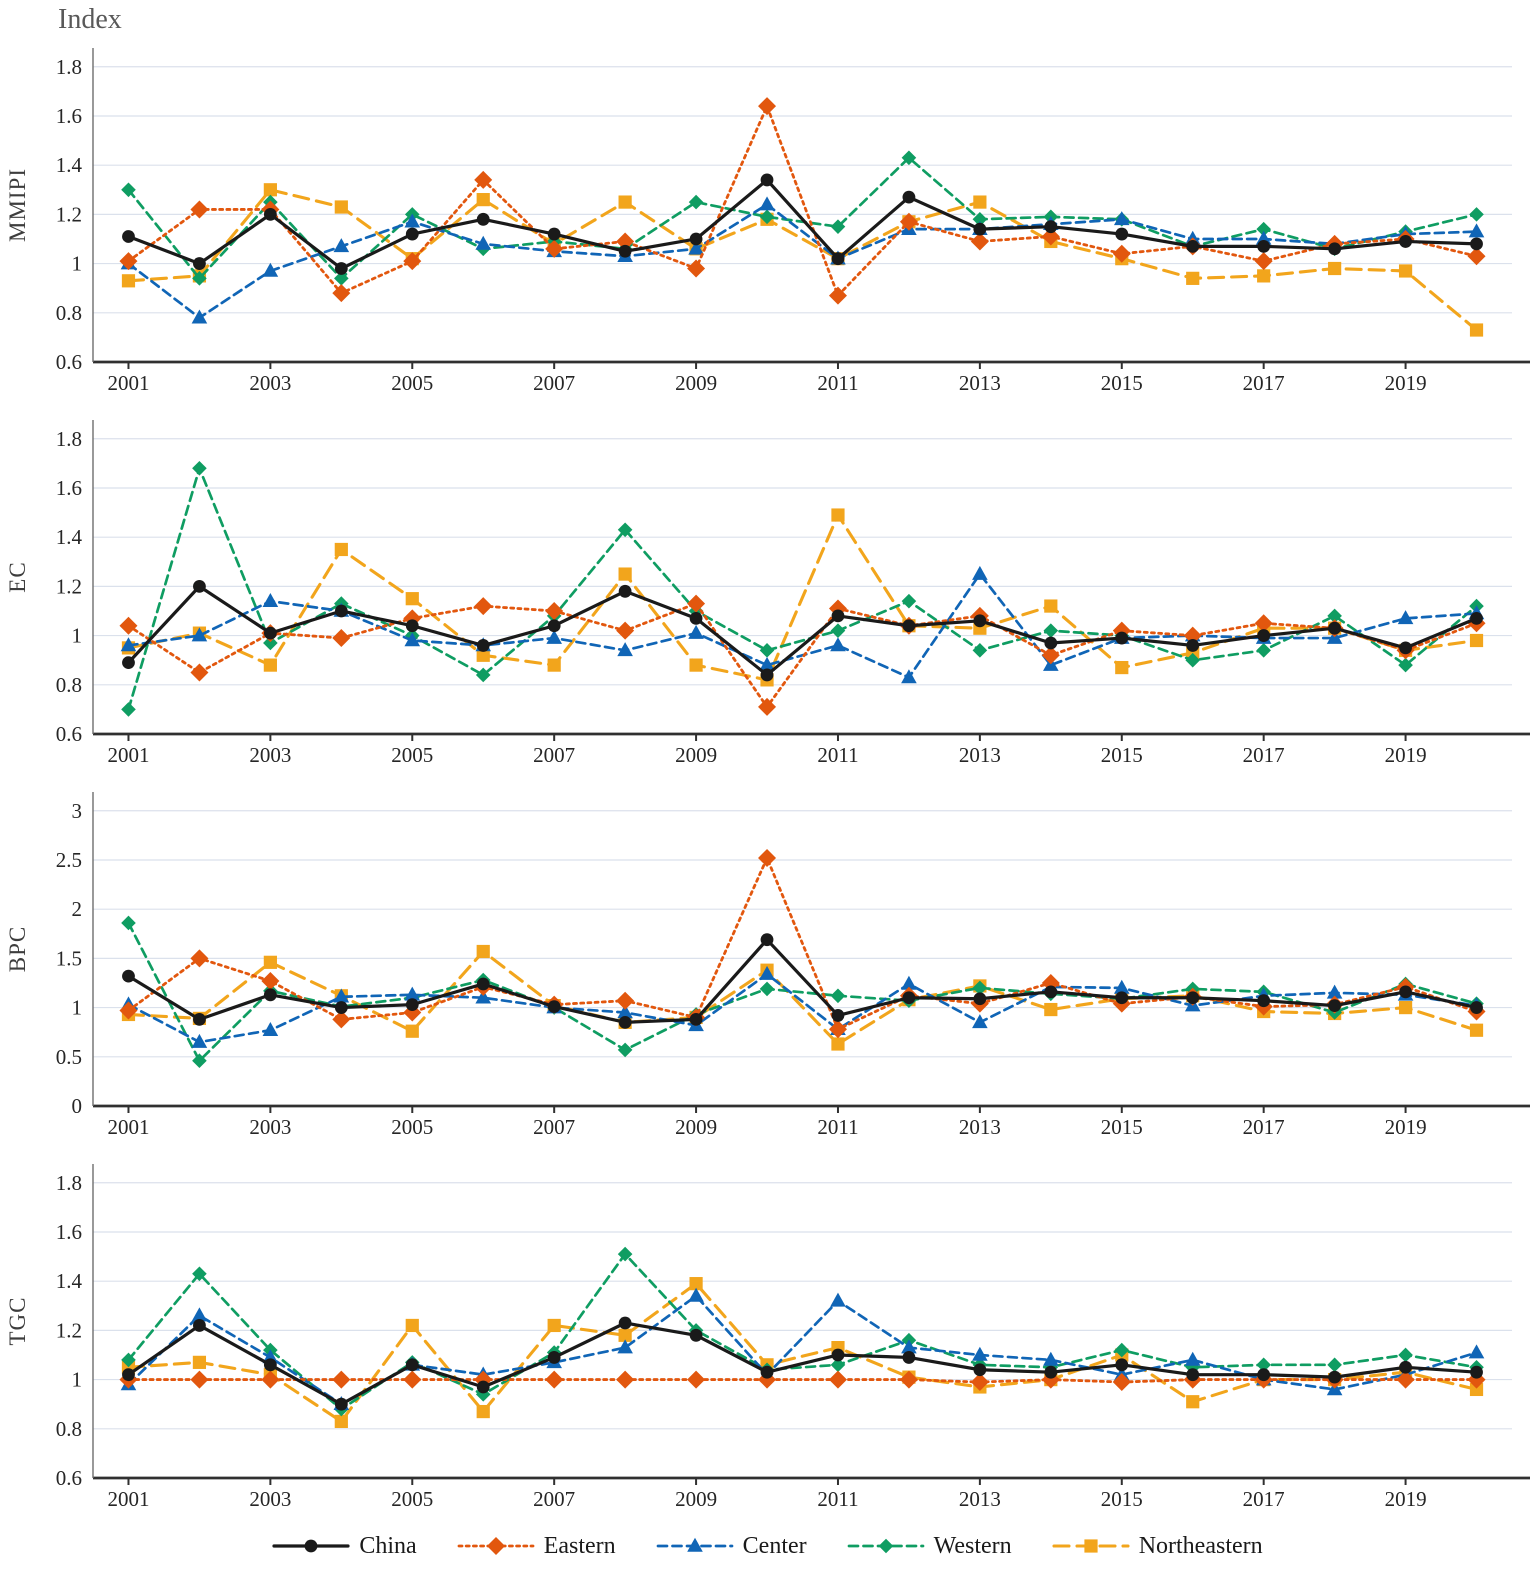  I want to click on y-tick-label: 0.6, so click(69, 362).